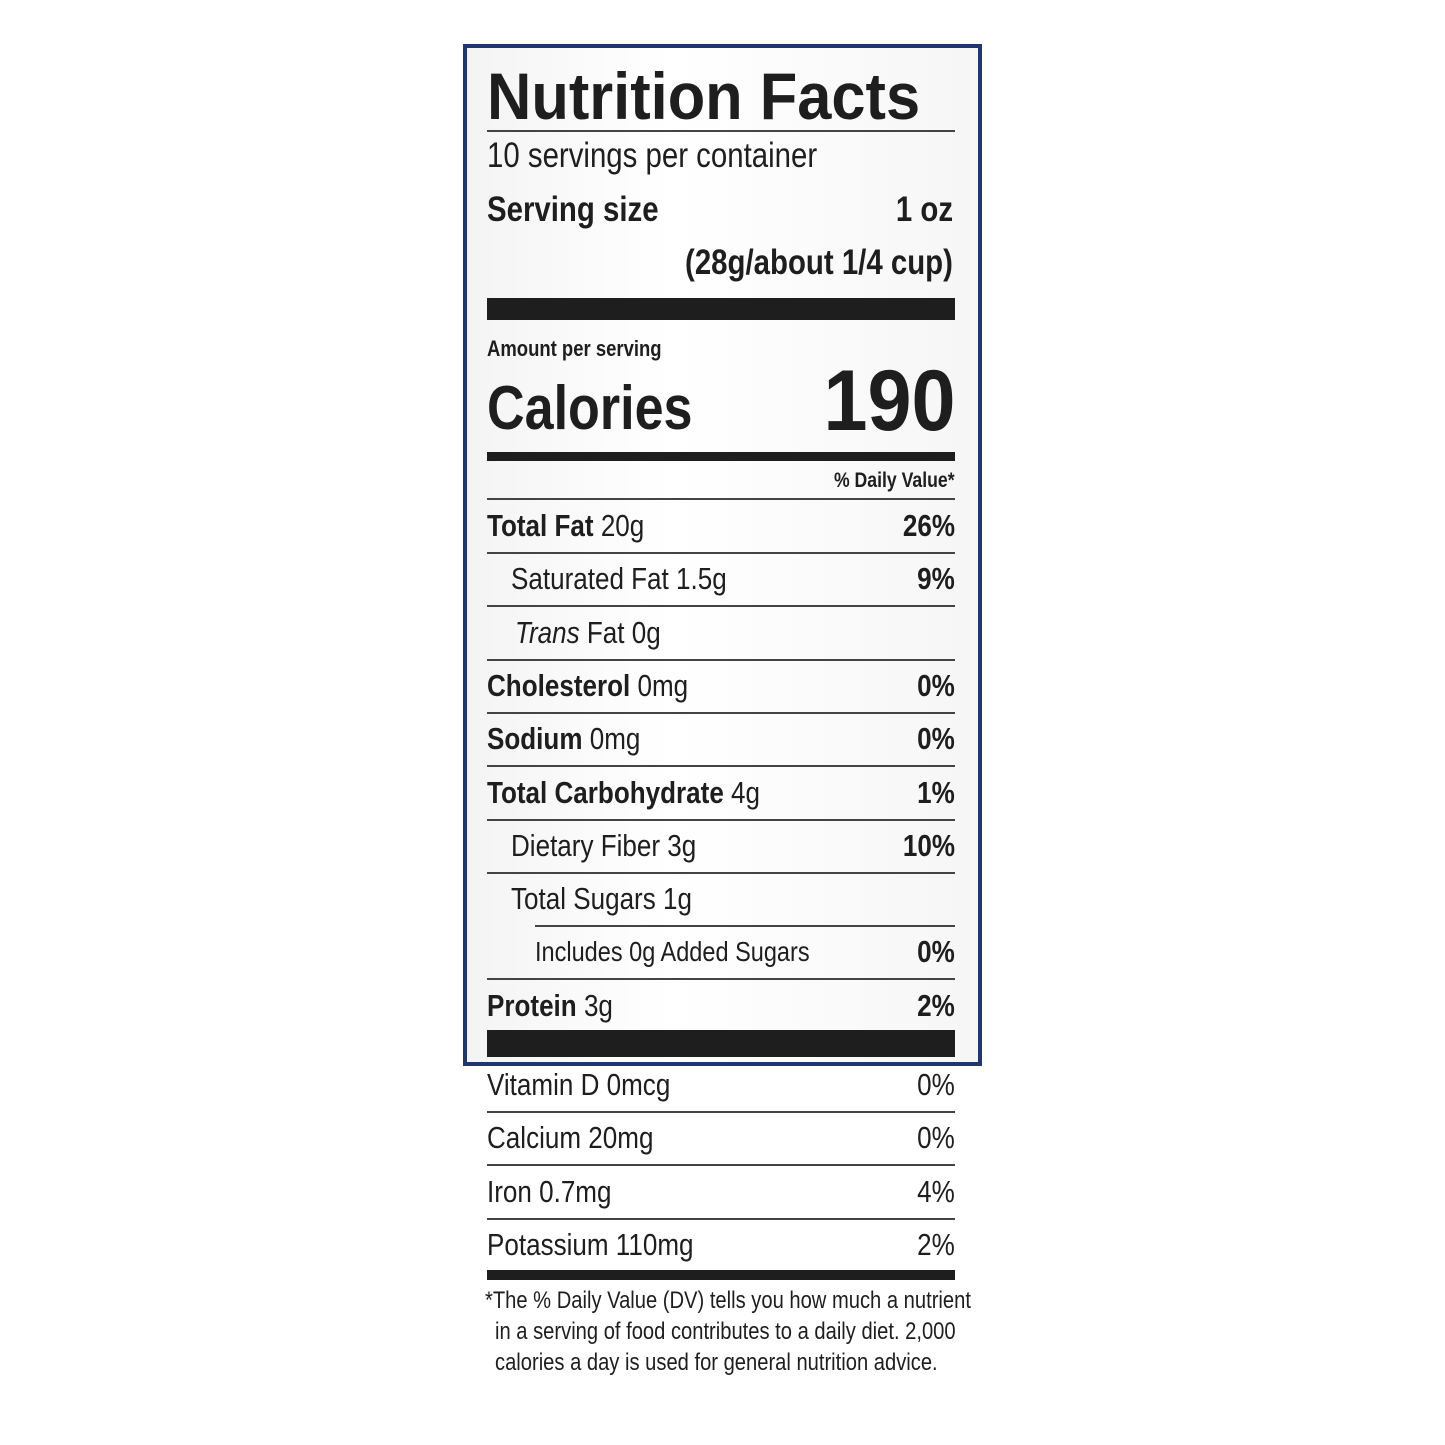  I want to click on nutrient-row: Total Fat 20g, so click(565, 526).